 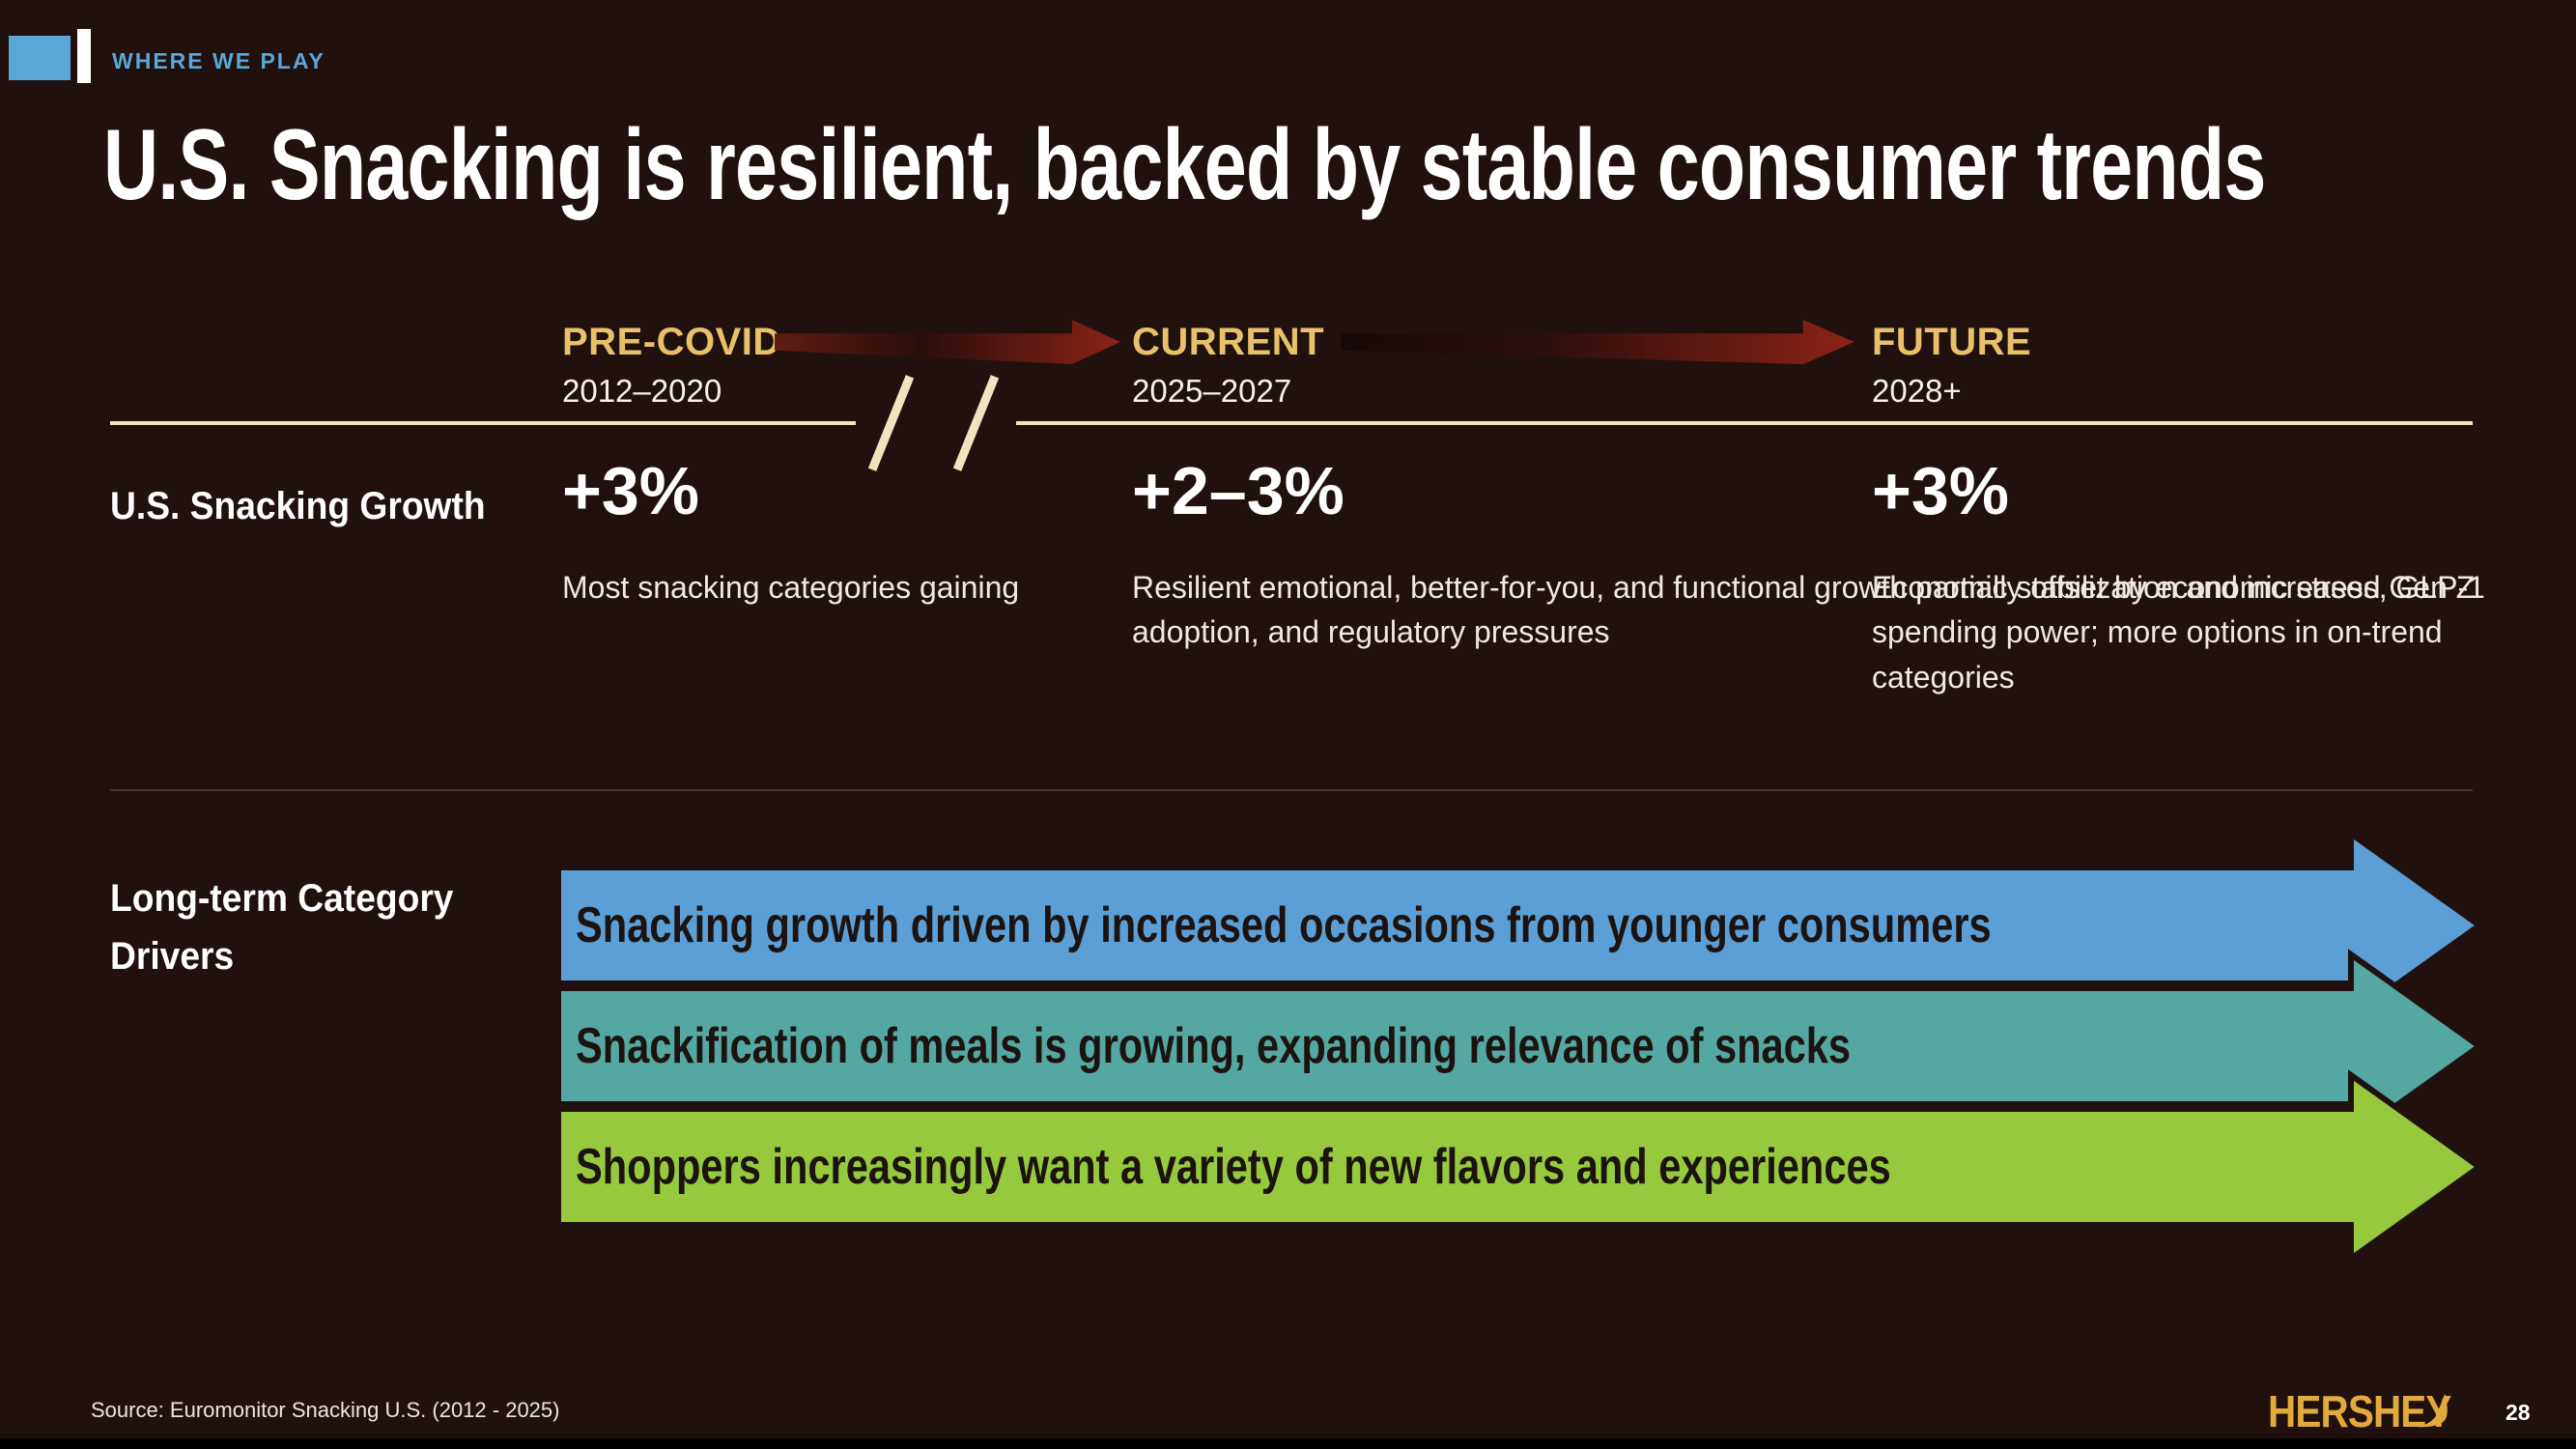 What do you see at coordinates (483, 423) in the screenshot?
I see `timeline-line-left` at bounding box center [483, 423].